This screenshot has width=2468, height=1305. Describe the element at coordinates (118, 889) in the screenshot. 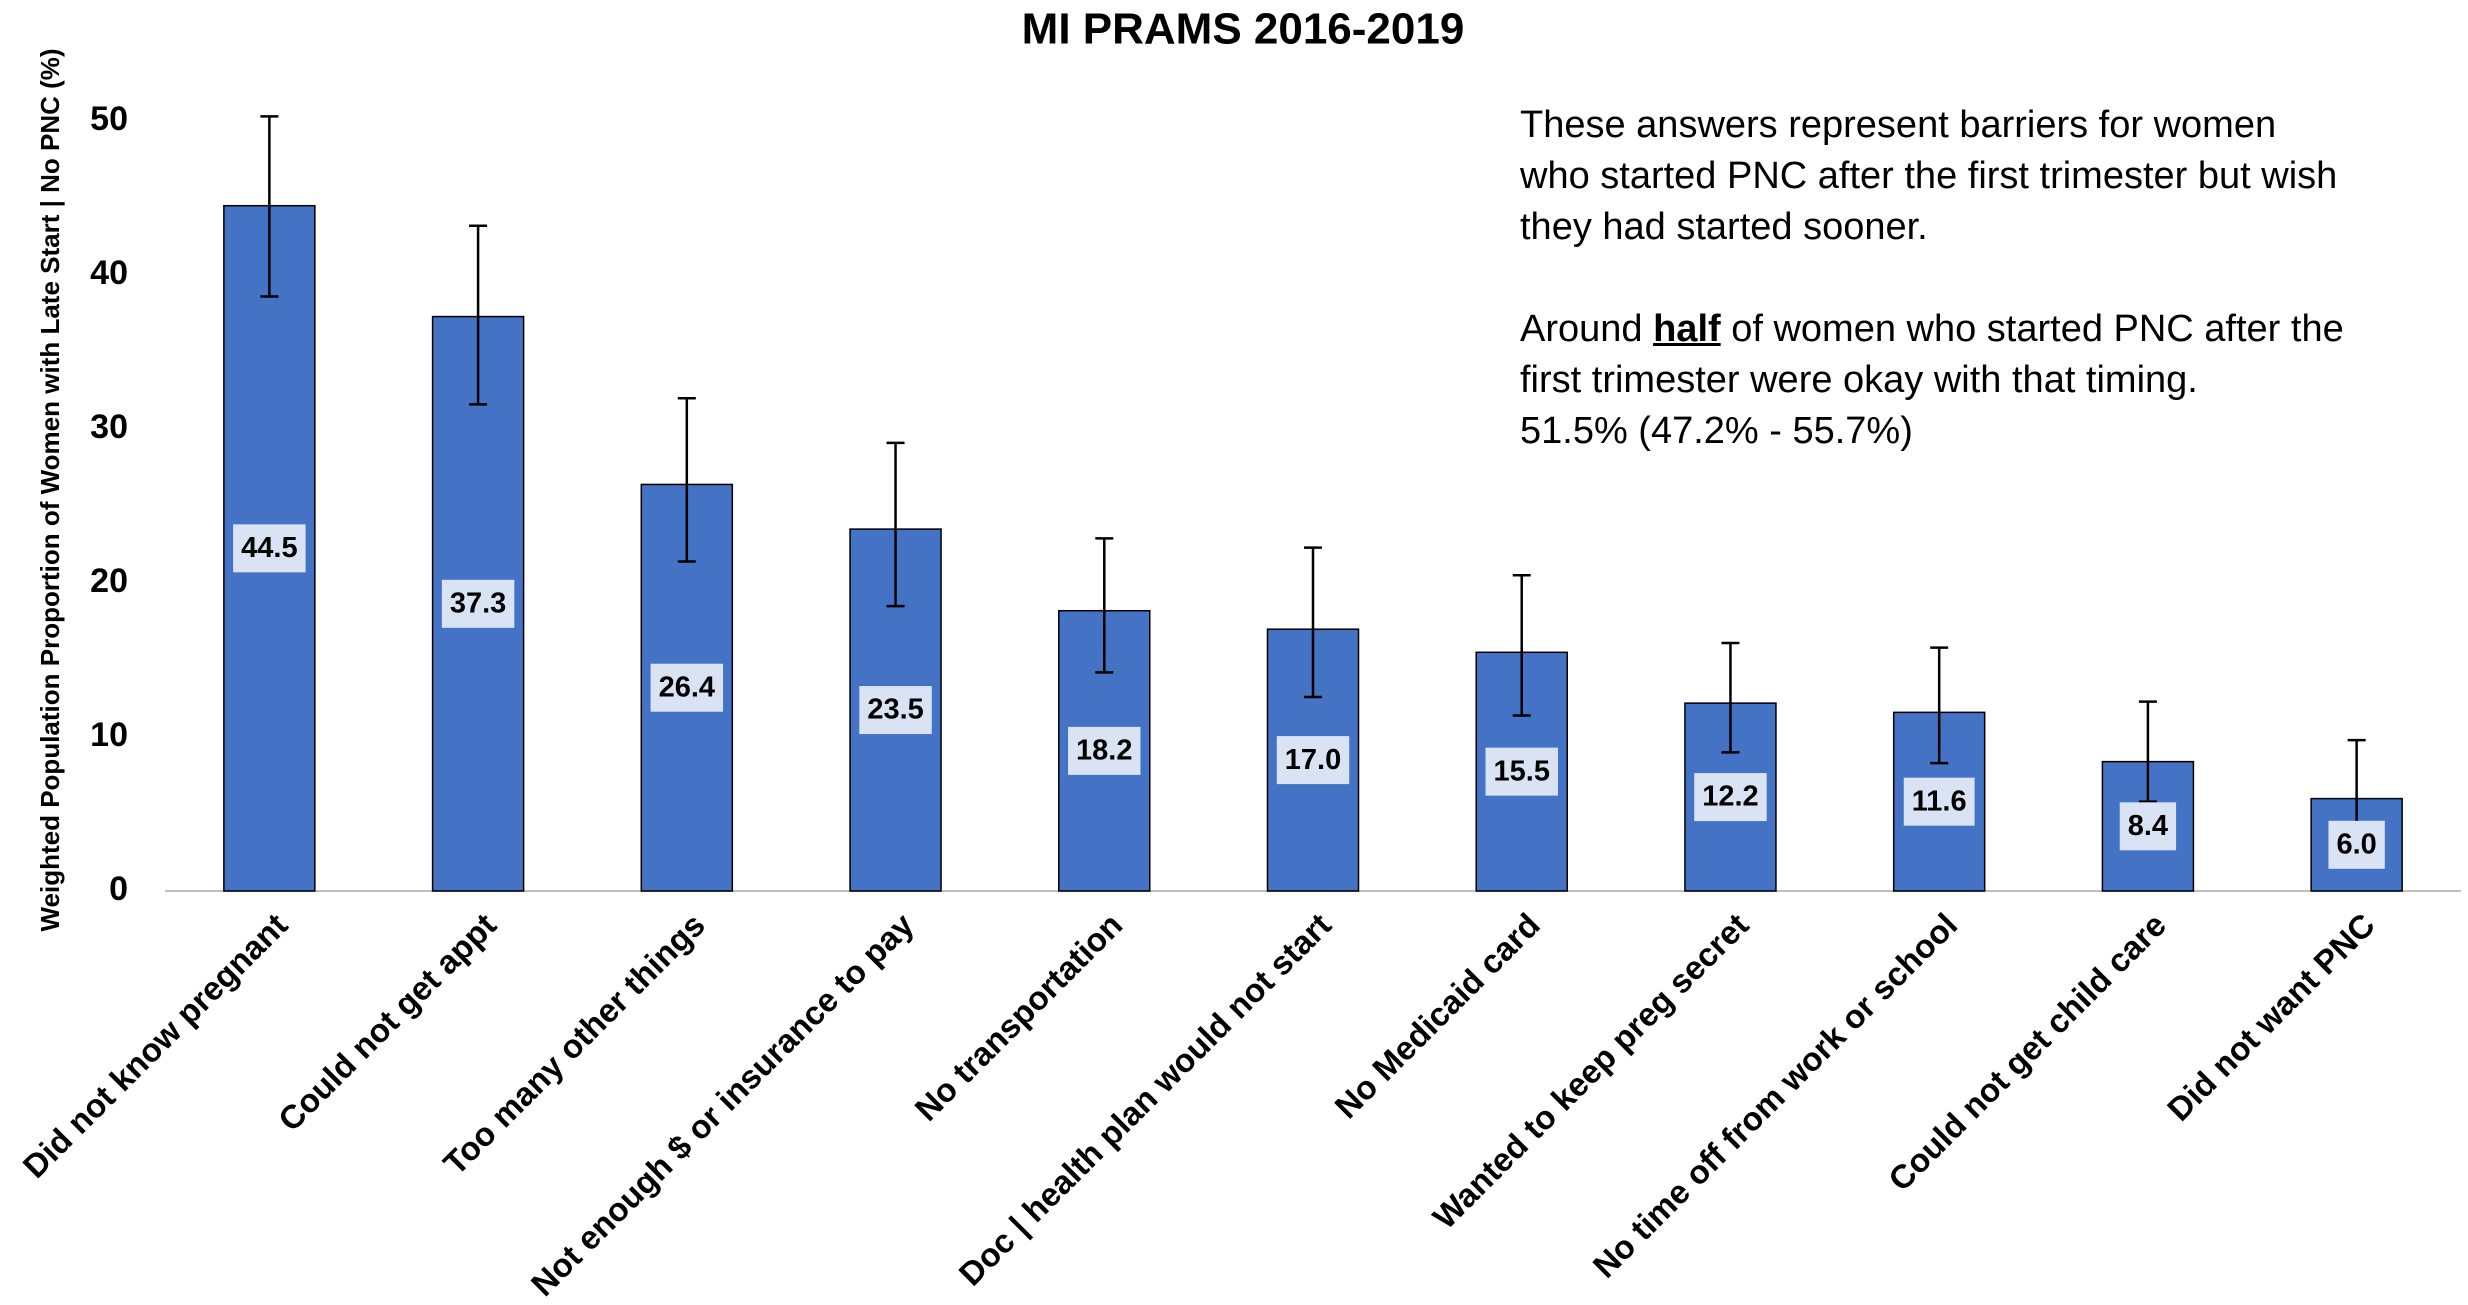

I see `y-tick-label: 0` at that location.